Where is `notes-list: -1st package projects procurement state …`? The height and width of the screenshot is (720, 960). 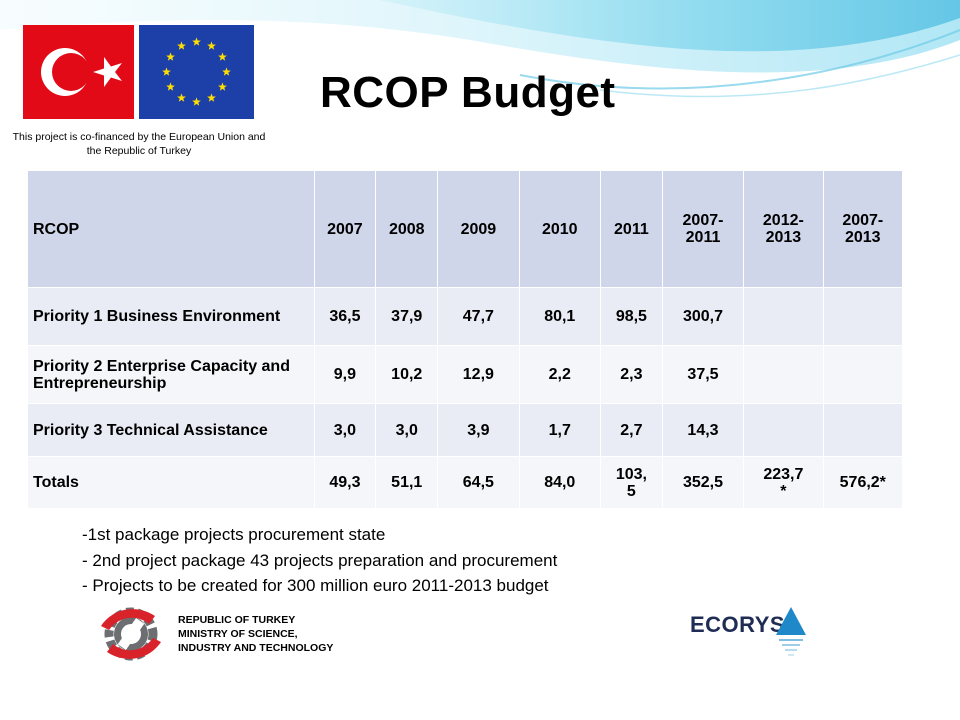 notes-list: -1st package projects procurement state … is located at coordinates (319, 560).